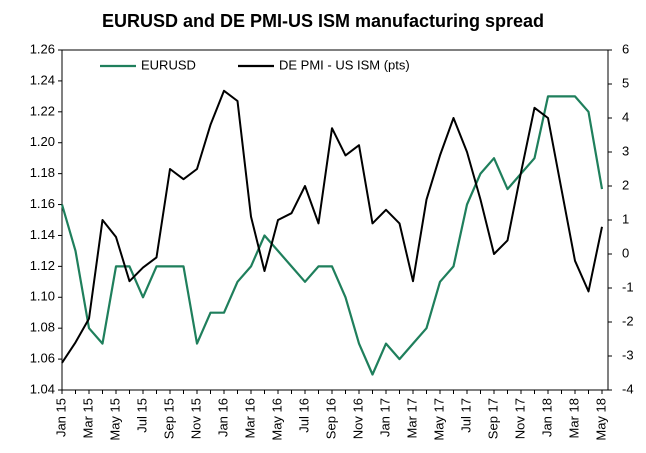 The width and height of the screenshot is (646, 453). I want to click on x-tick-label: Jan 16, so click(222, 417).